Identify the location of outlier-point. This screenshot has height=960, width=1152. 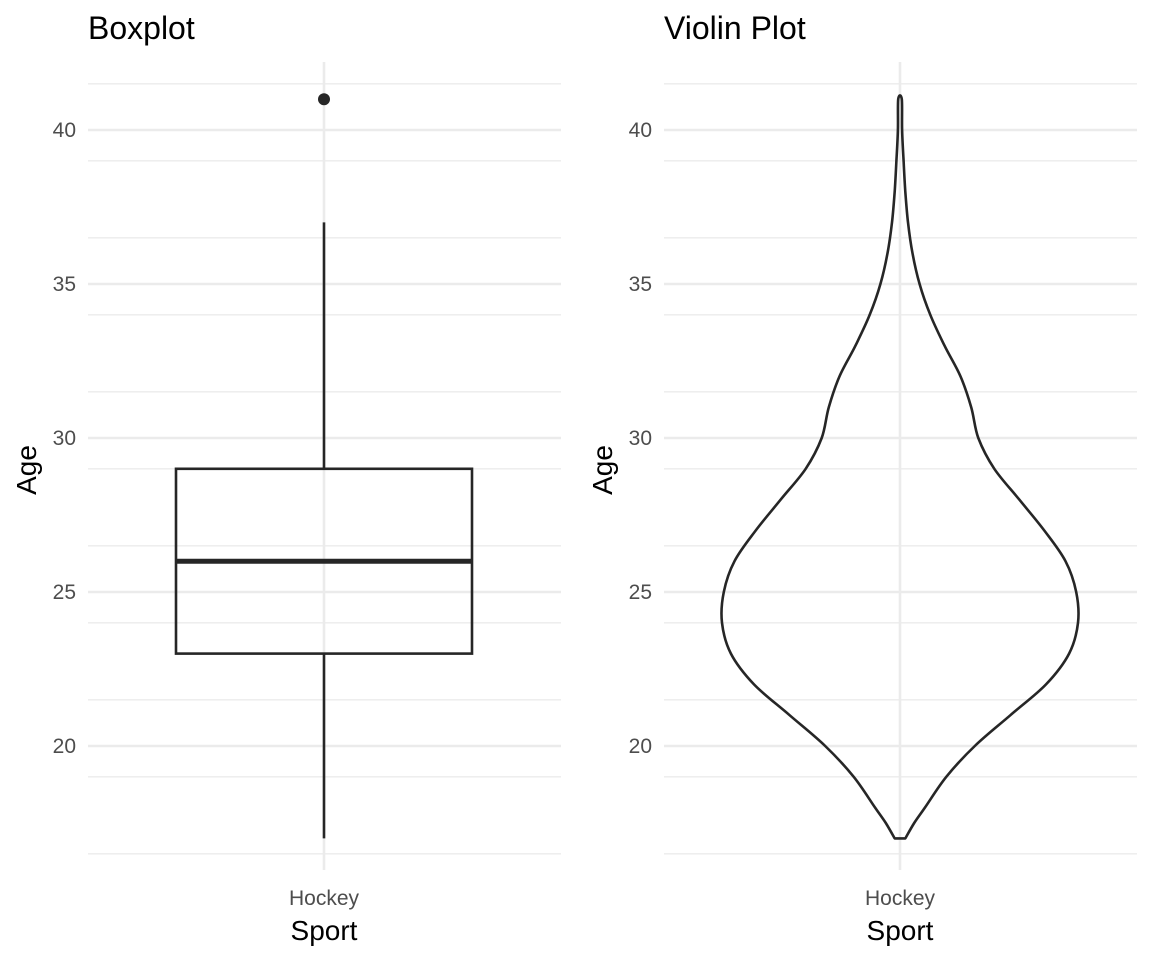
(324, 99).